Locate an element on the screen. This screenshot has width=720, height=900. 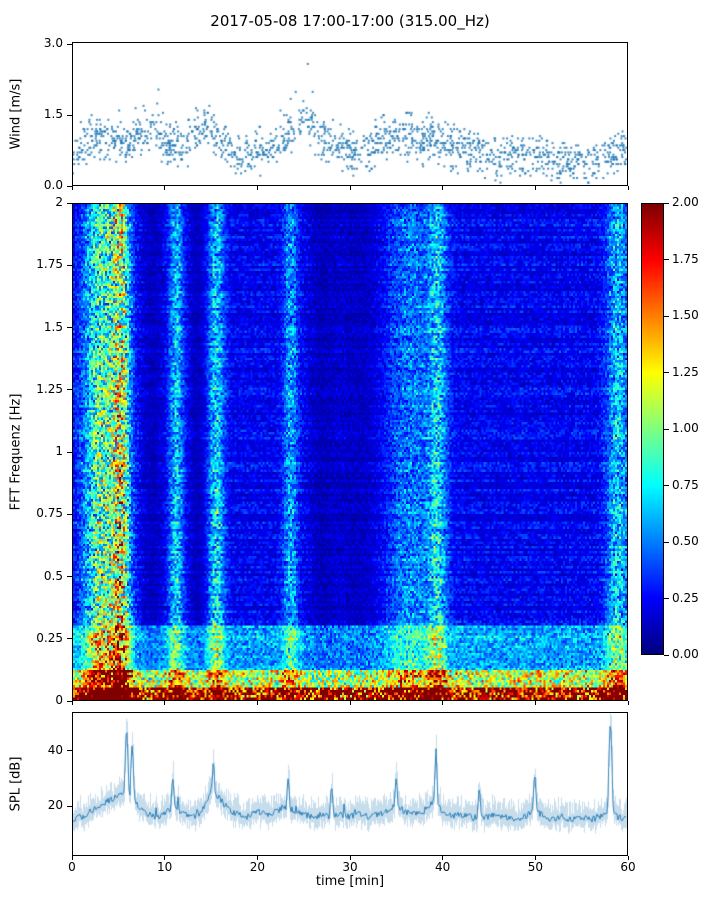
spl-plot is located at coordinates (350, 784).